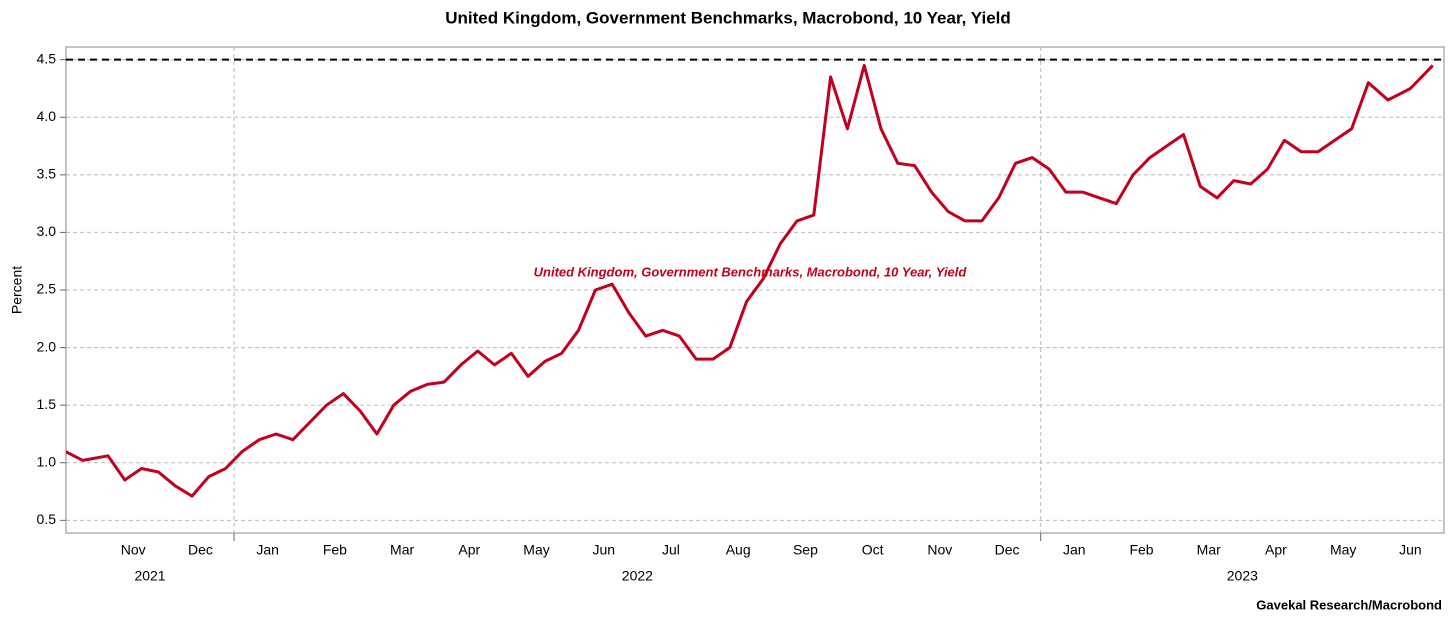 Image resolution: width=1456 pixels, height=631 pixels. What do you see at coordinates (47, 289) in the screenshot?
I see `y-tick-label: 2.5` at bounding box center [47, 289].